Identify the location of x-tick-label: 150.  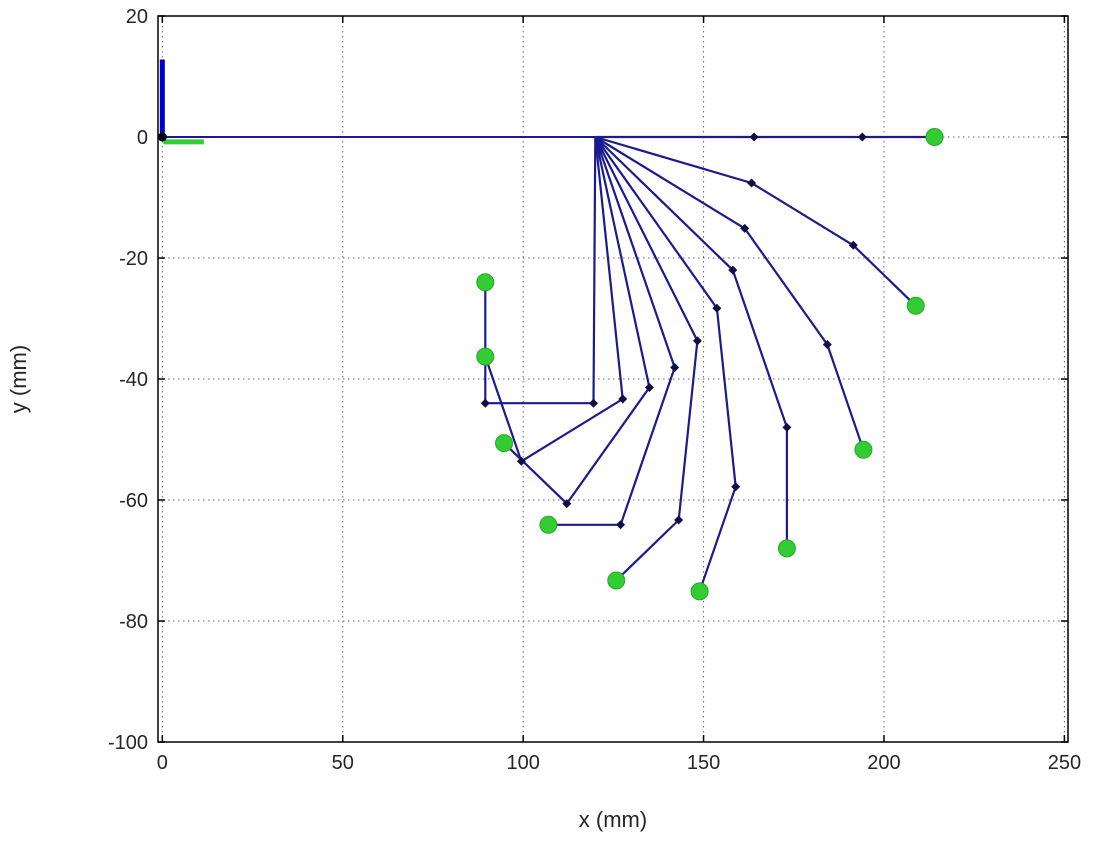
(703, 763).